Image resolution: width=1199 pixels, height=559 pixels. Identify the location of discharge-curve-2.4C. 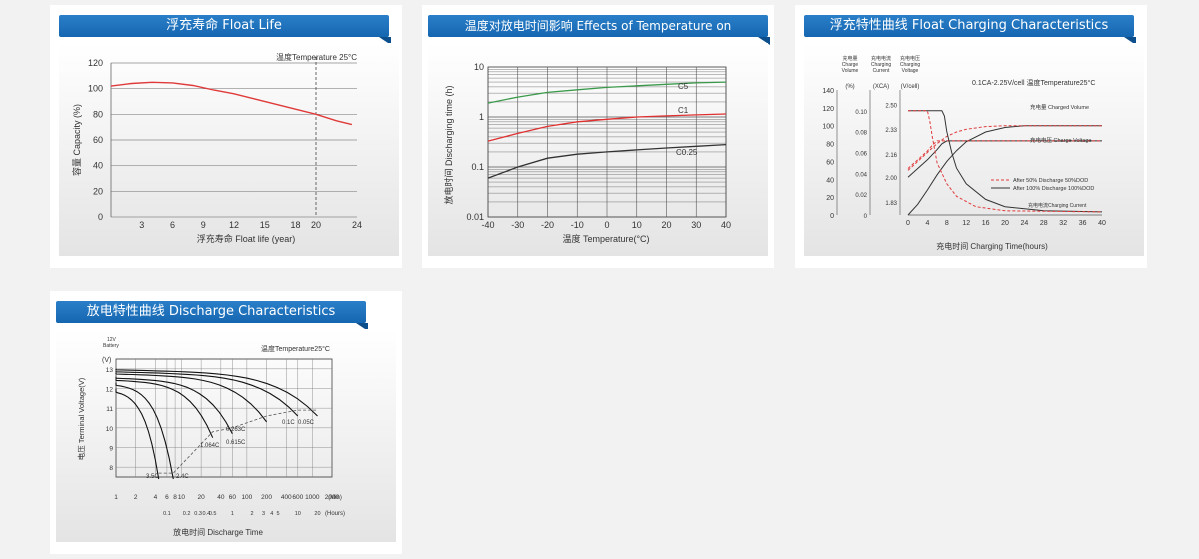
(144, 431).